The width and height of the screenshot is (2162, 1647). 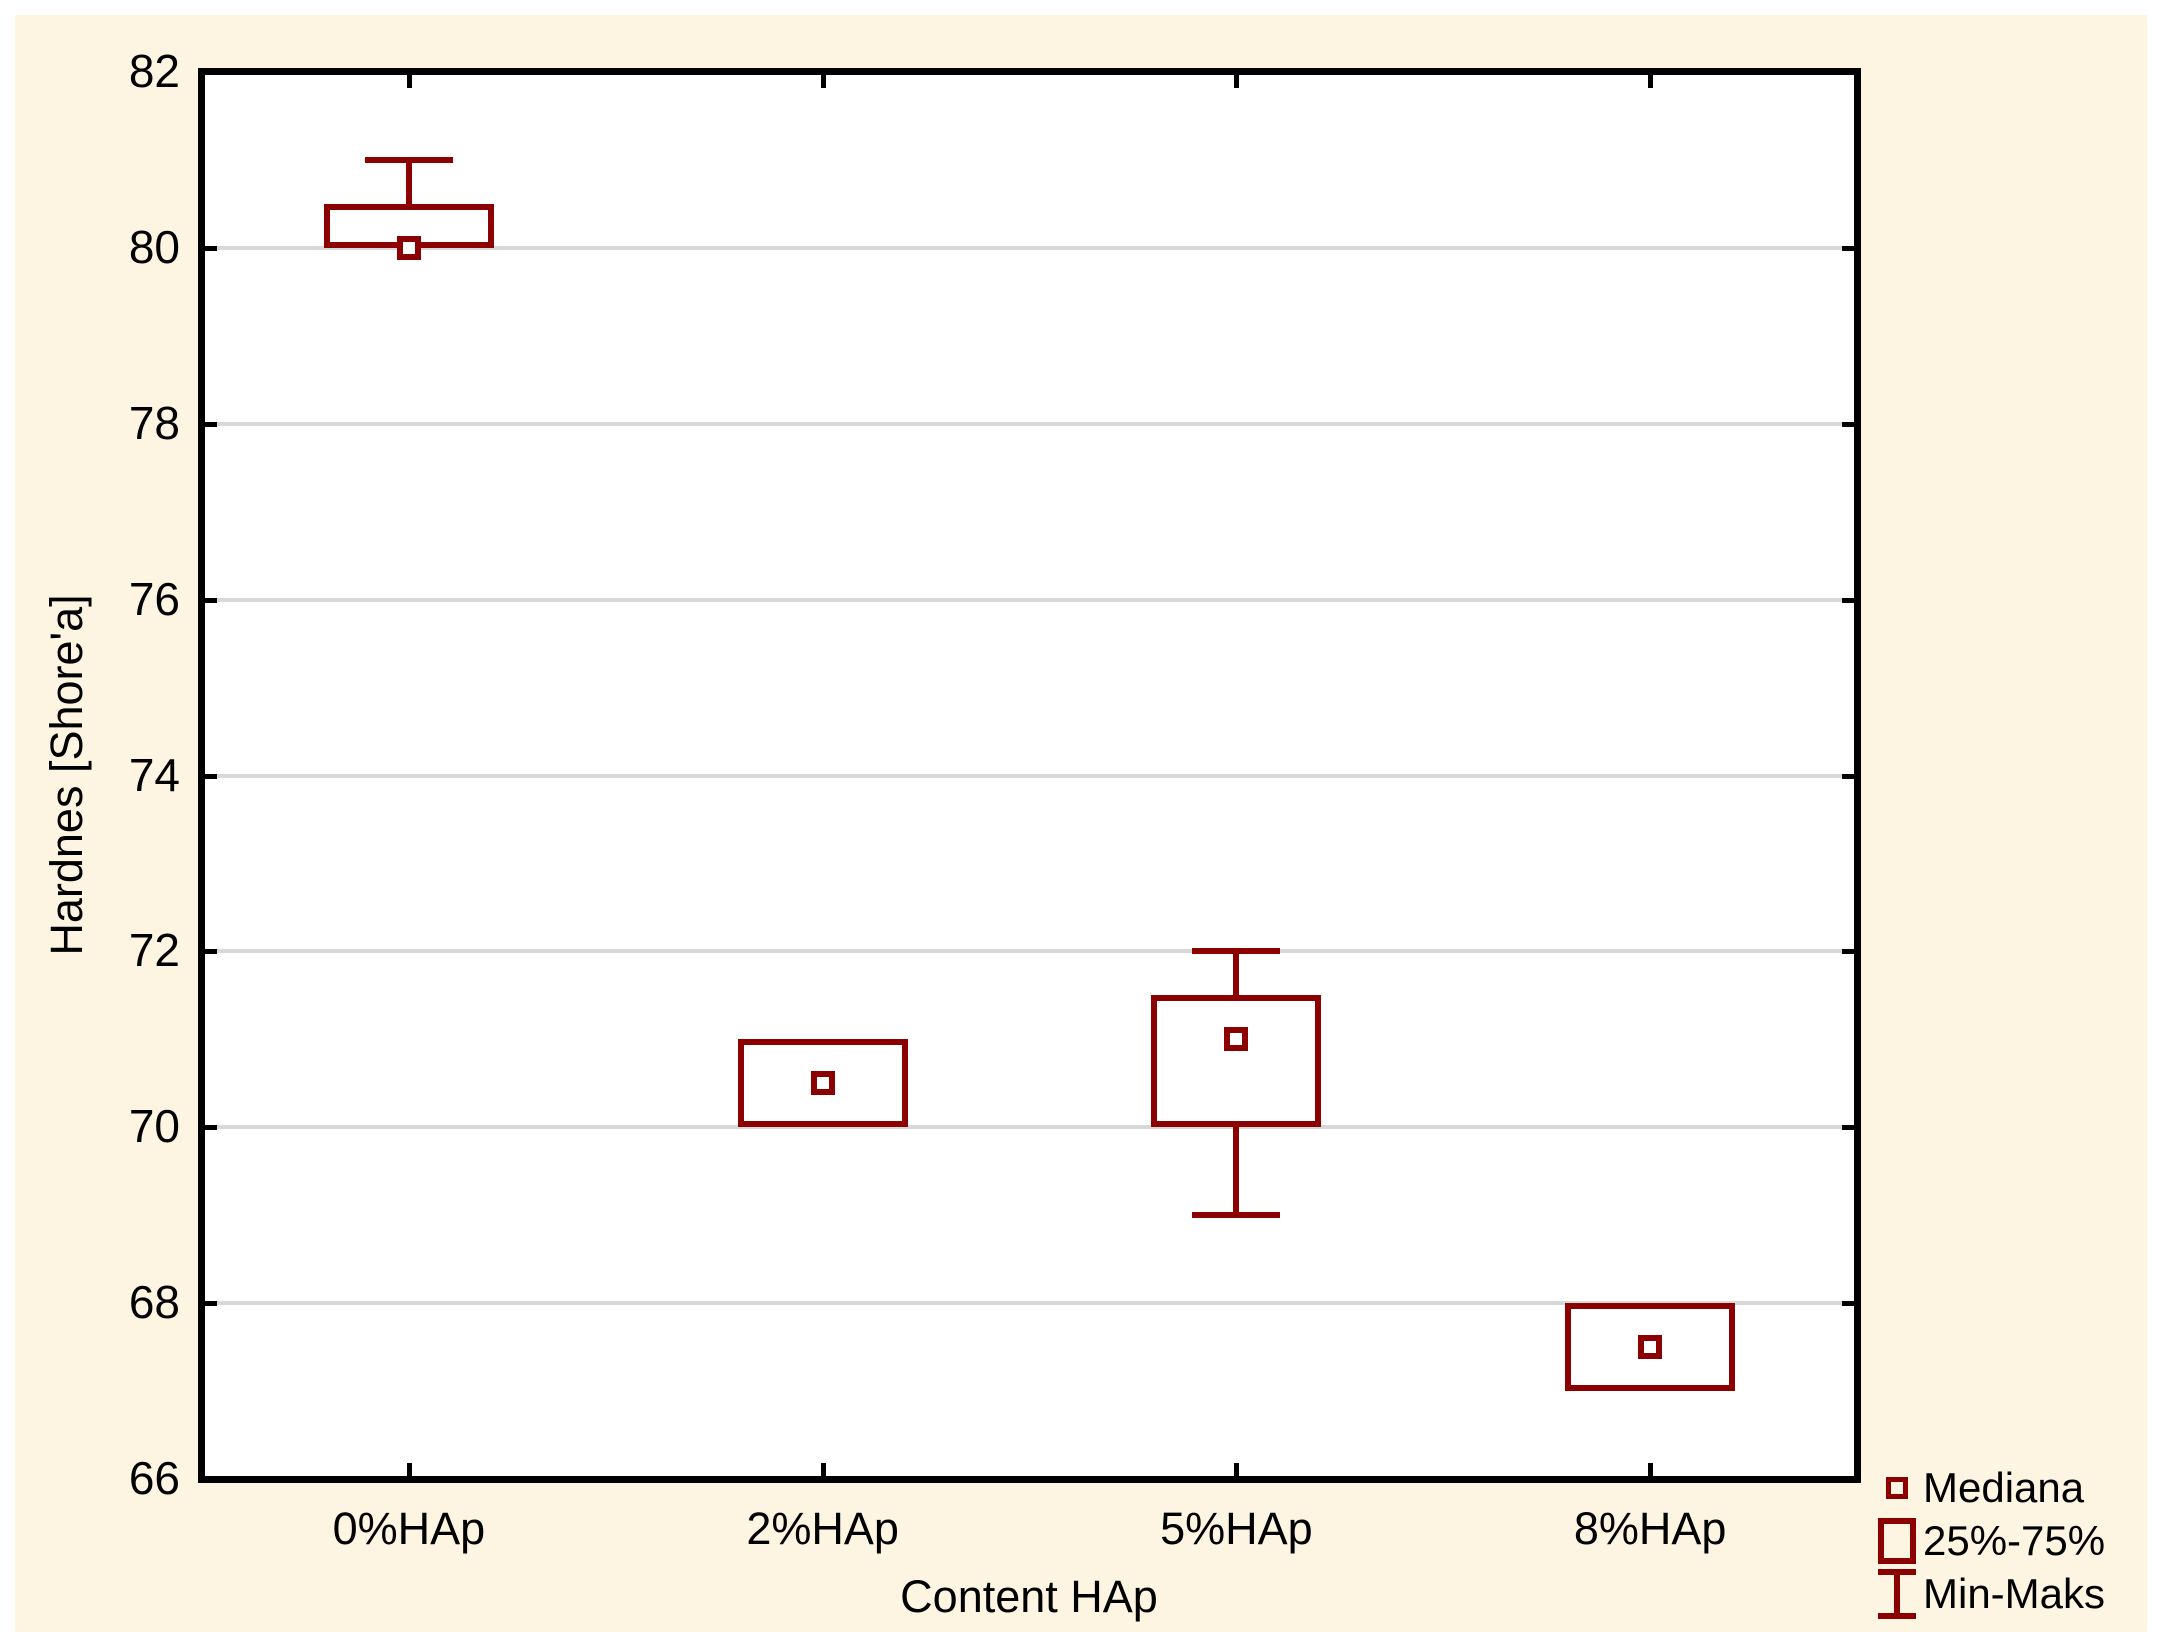 What do you see at coordinates (154, 71) in the screenshot?
I see `y-tick-label: 82` at bounding box center [154, 71].